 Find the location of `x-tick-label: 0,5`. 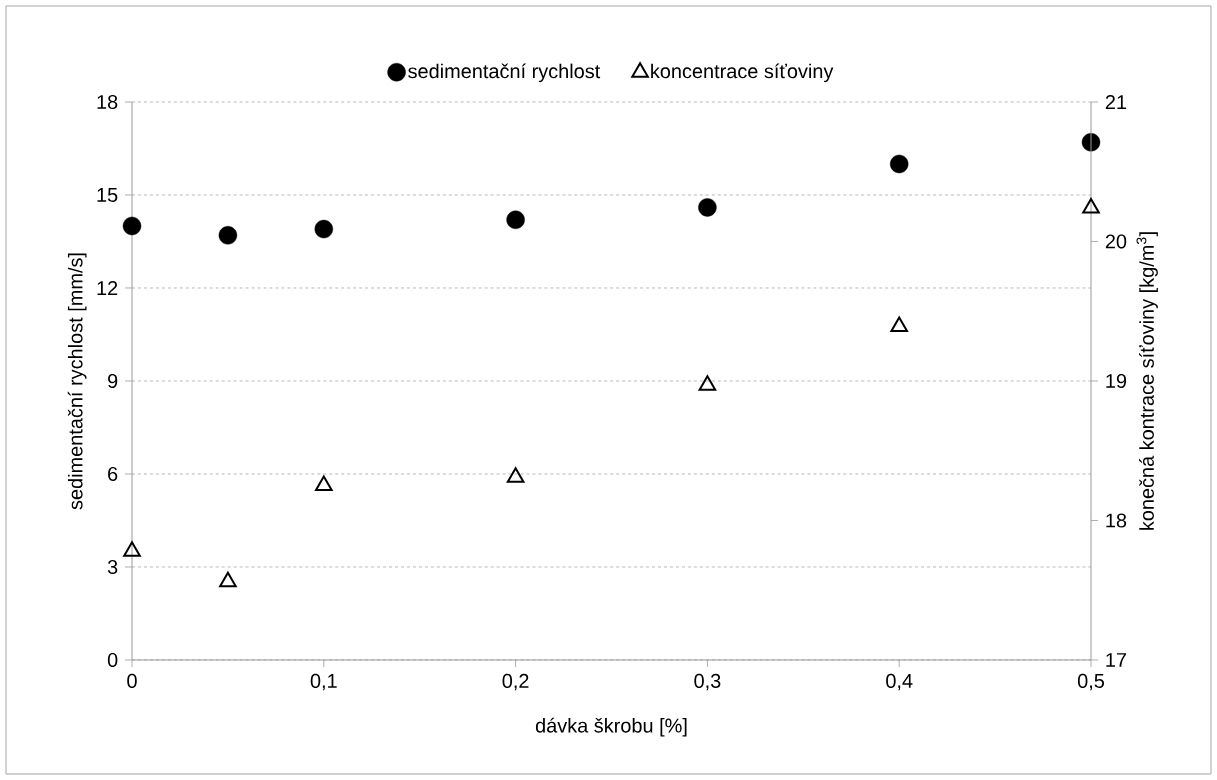

x-tick-label: 0,5 is located at coordinates (1091, 682).